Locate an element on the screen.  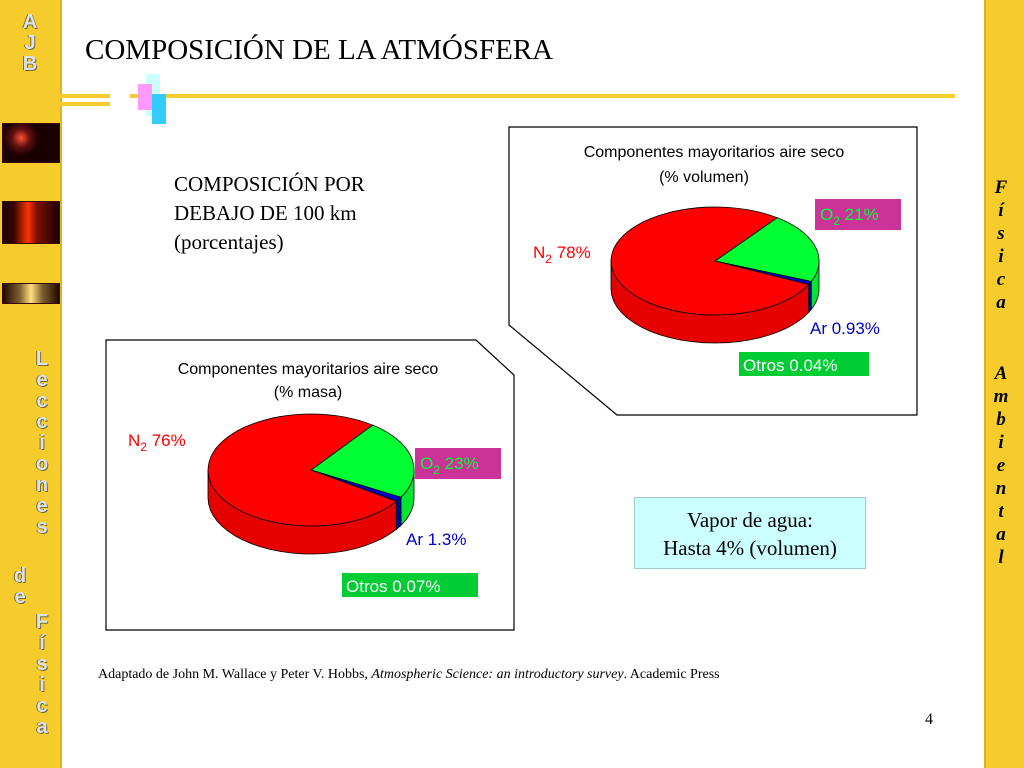
pie-chart: N2 76% O2 23% Ar 1.3% Otros 0.07% is located at coordinates (314, 505).